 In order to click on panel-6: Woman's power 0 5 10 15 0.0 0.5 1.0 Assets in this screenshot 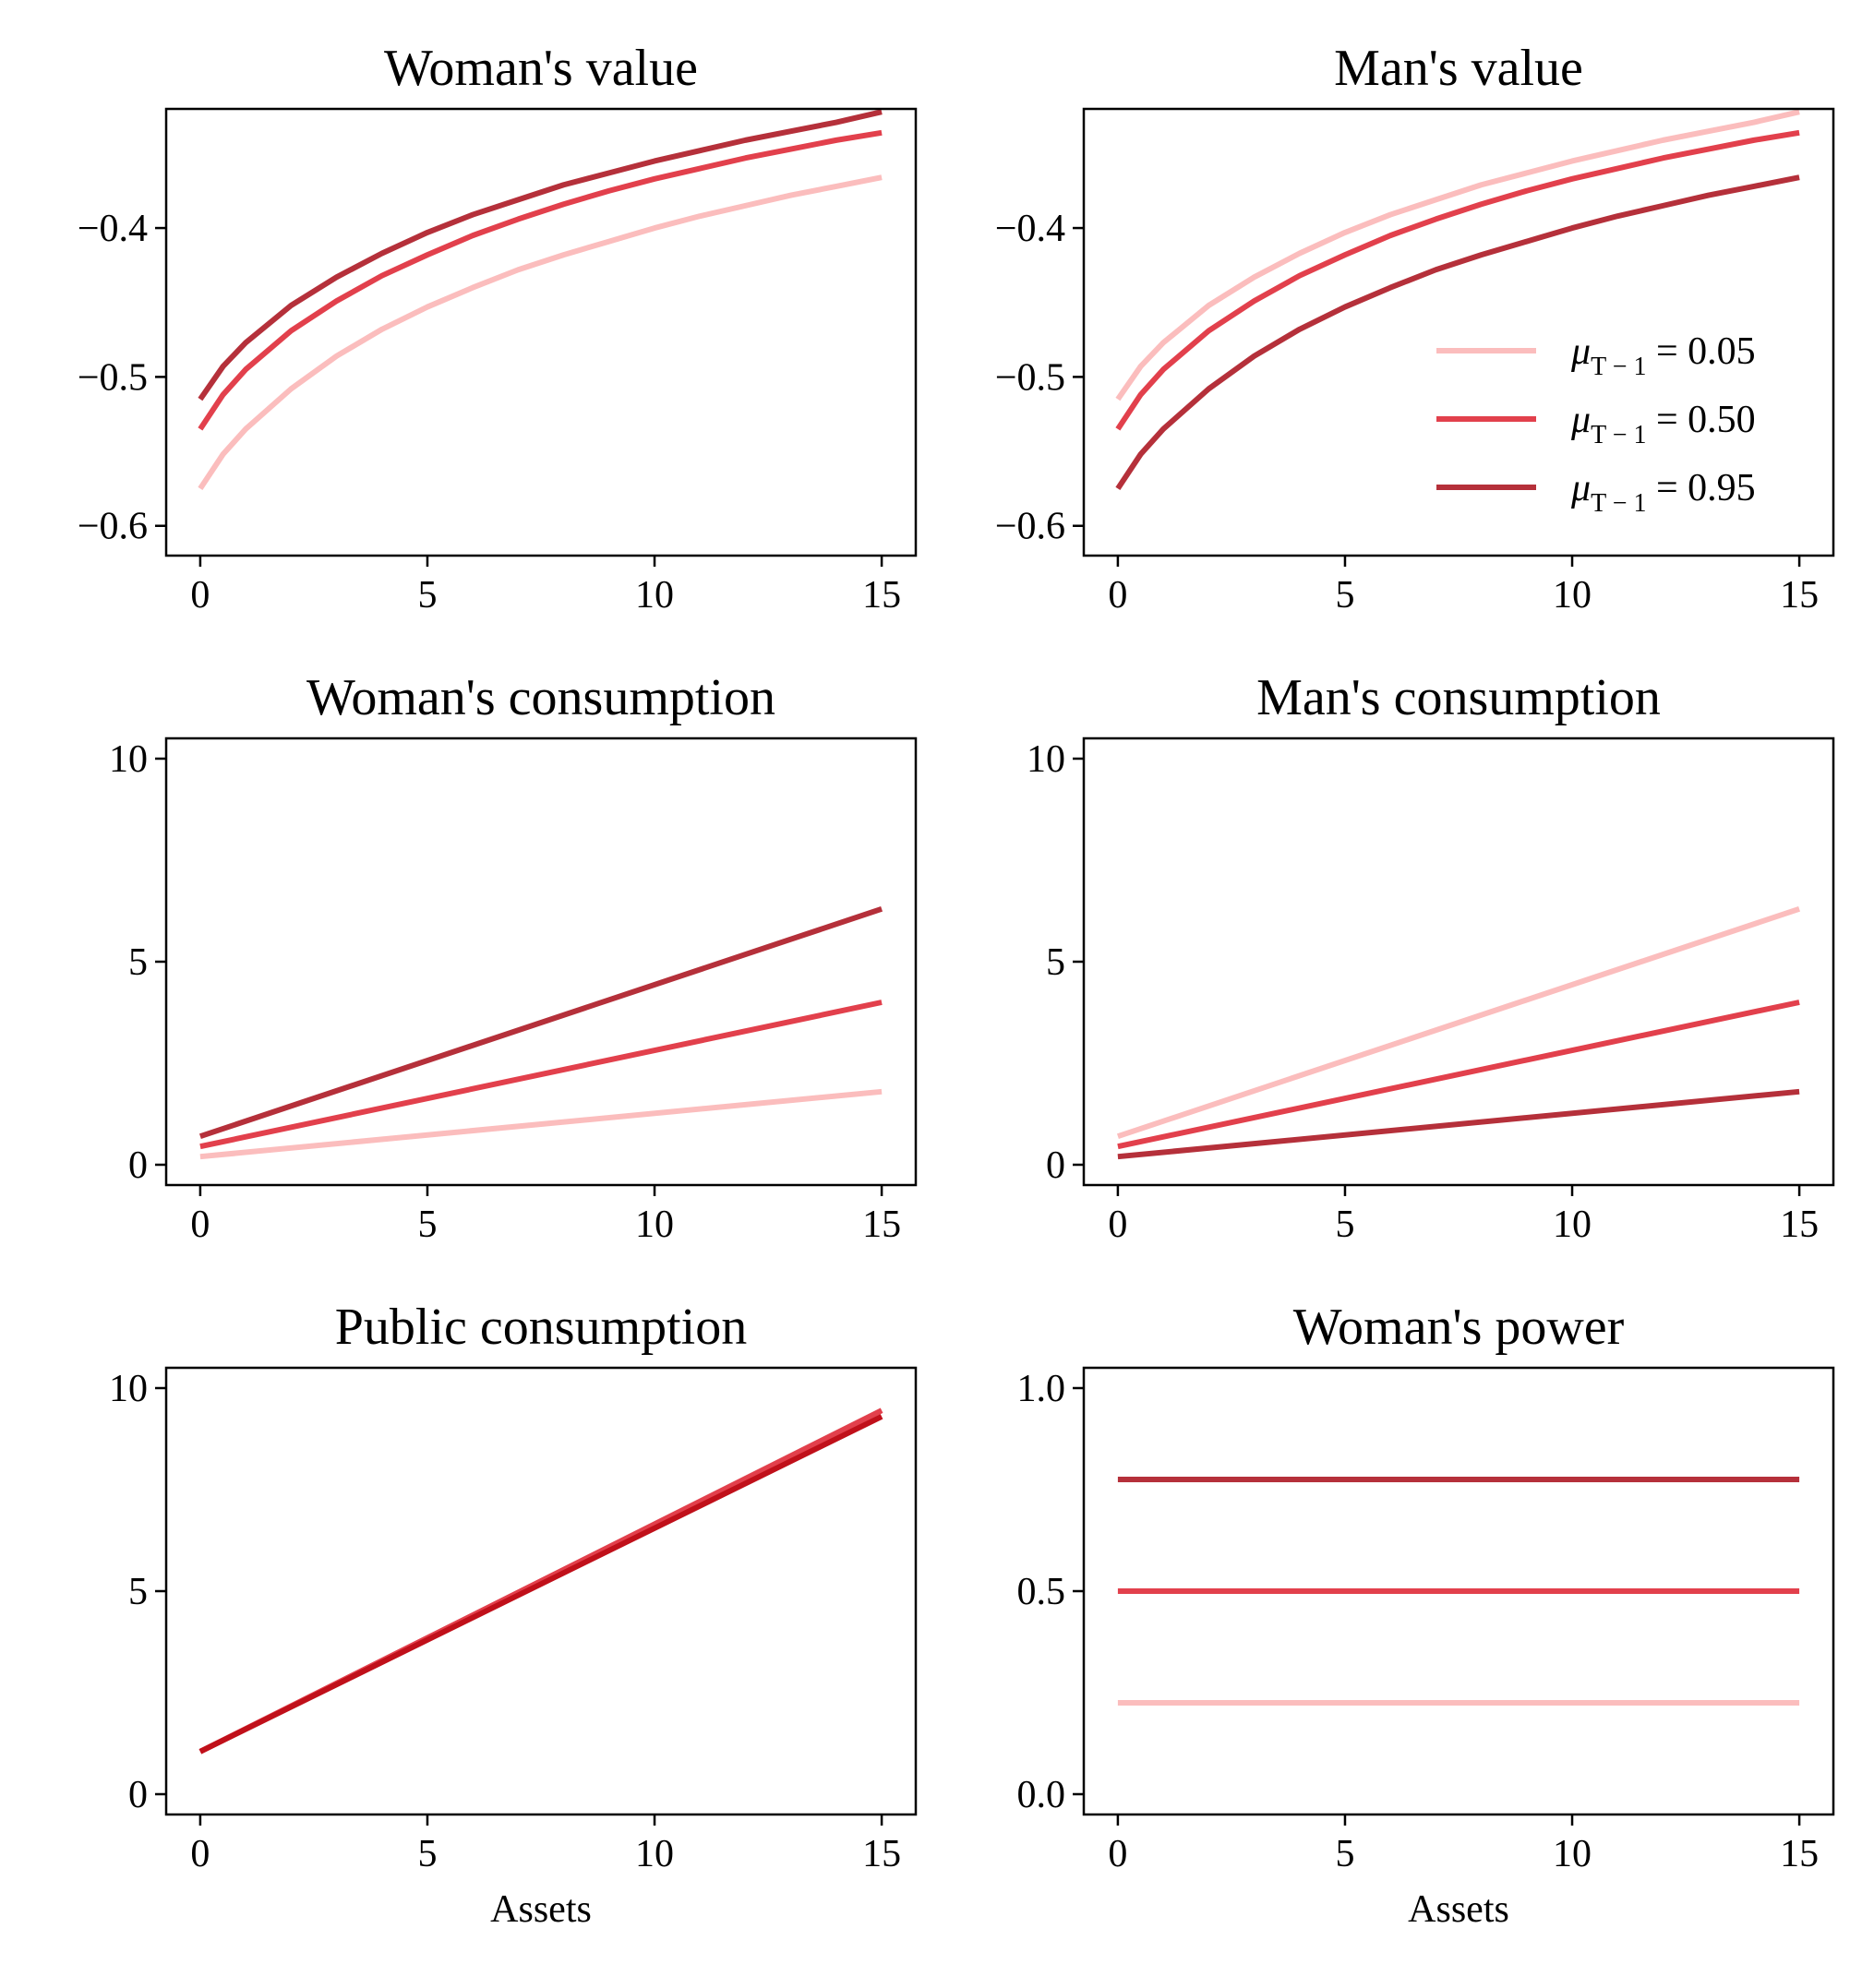, I will do `click(1426, 1615)`.